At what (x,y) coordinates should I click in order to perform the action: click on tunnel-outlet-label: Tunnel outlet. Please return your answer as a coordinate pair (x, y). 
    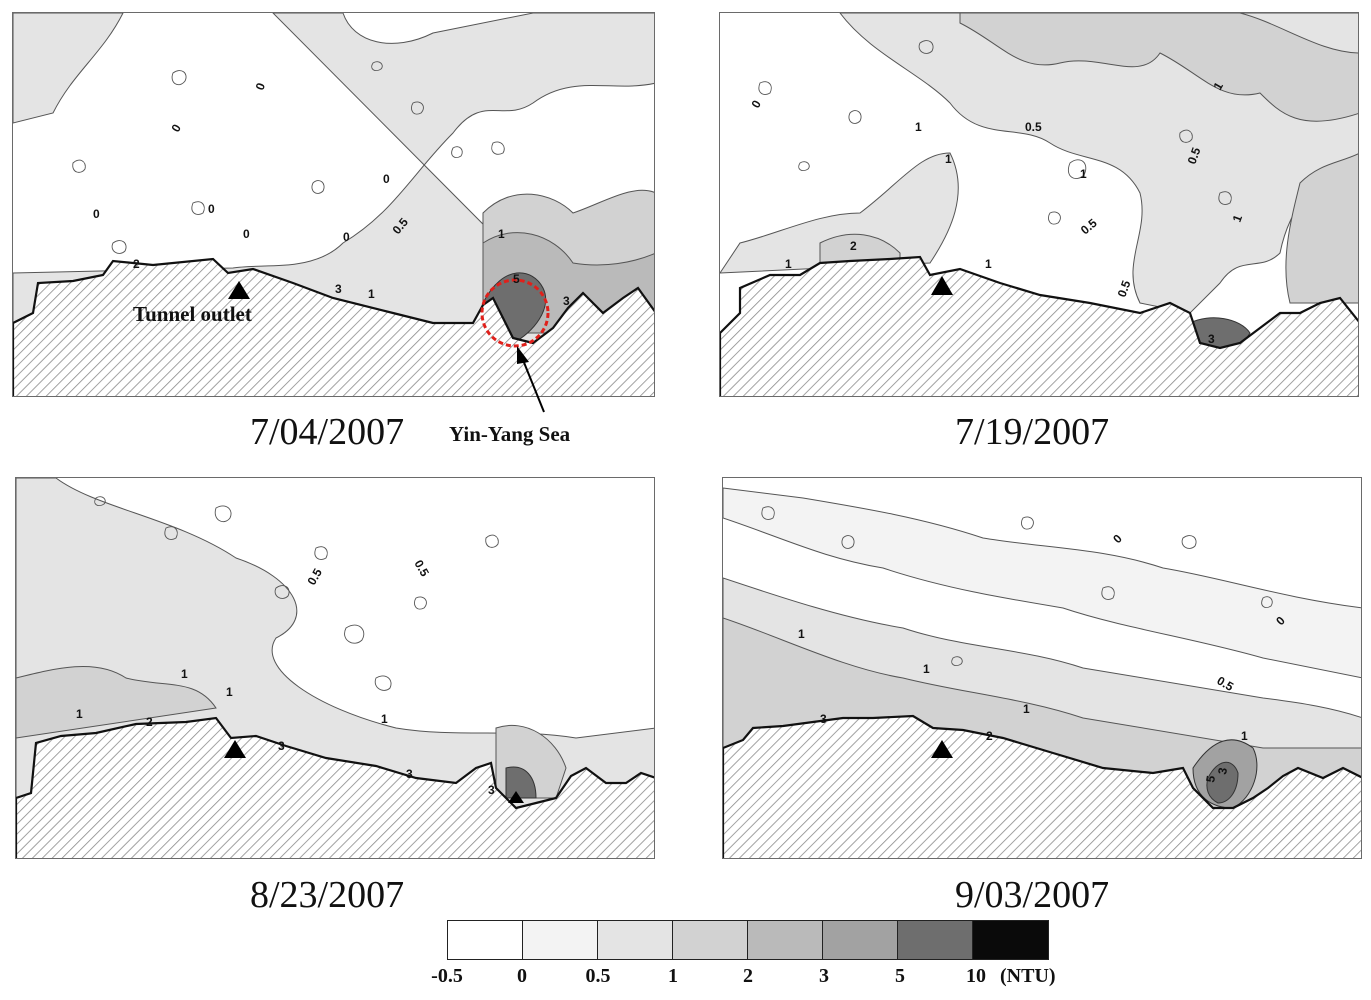
    Looking at the image, I should click on (192, 314).